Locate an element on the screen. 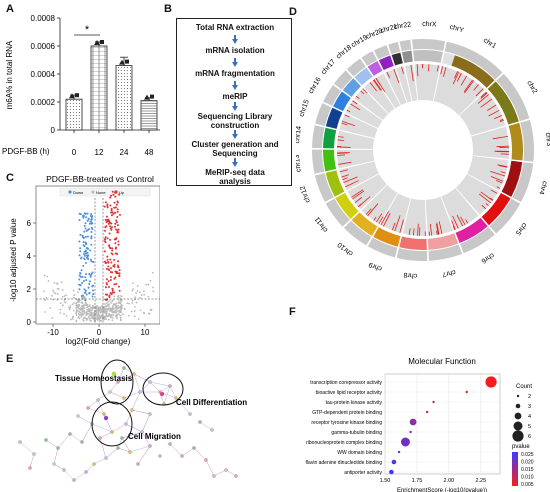  panel-c-ylabel: -log10 adjusted P value is located at coordinates (13, 260).